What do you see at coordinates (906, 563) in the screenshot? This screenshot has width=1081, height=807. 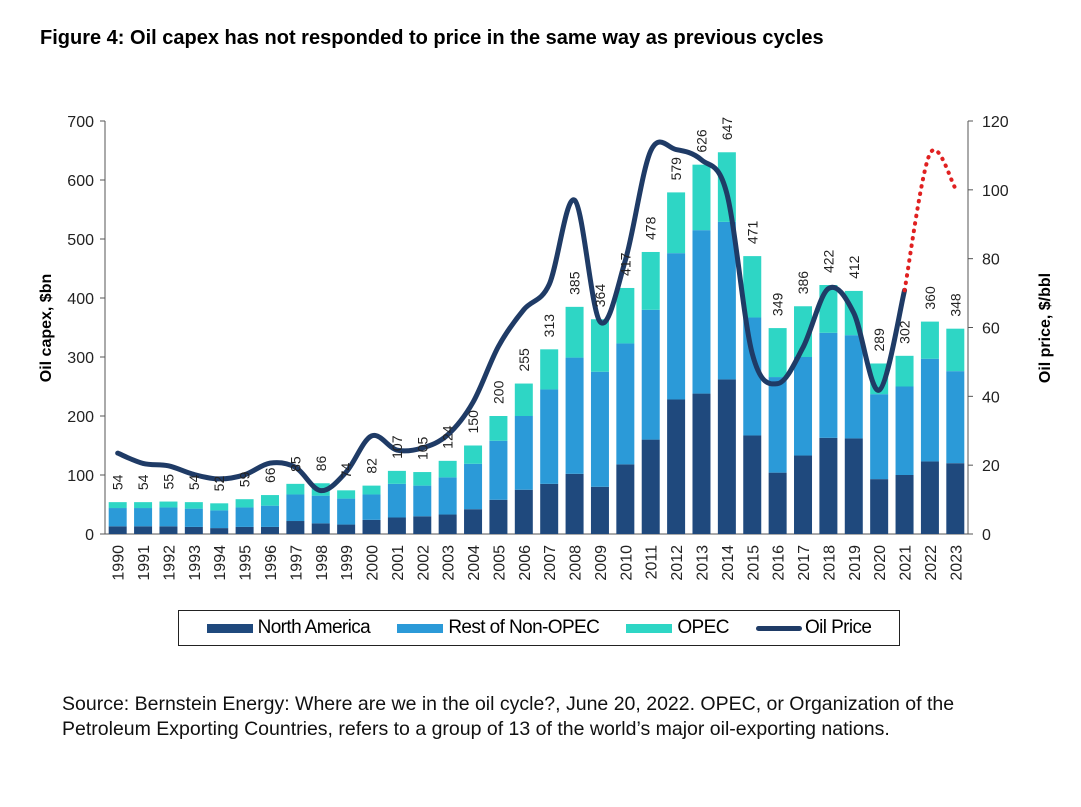 I see `x-tick-label: 2021` at bounding box center [906, 563].